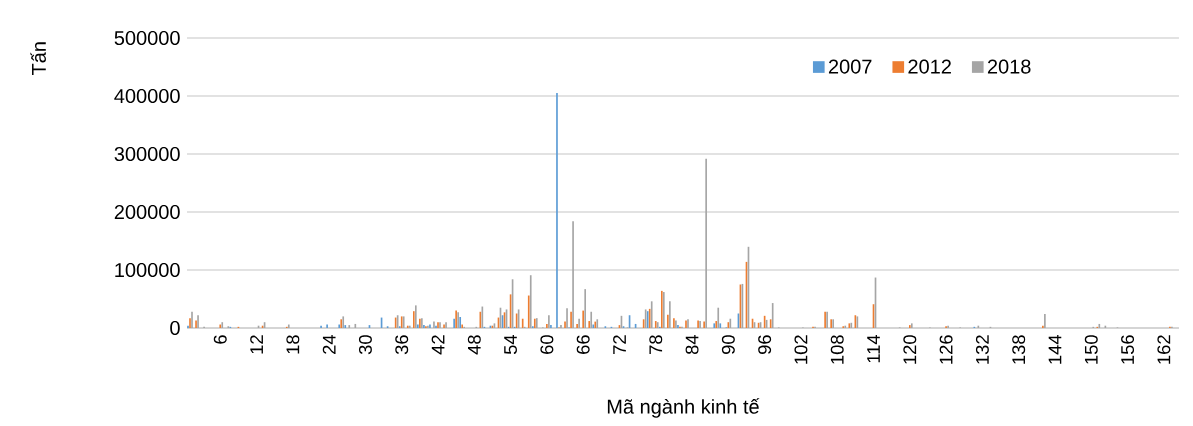  I want to click on y-tick-label: 0, so click(175, 328).